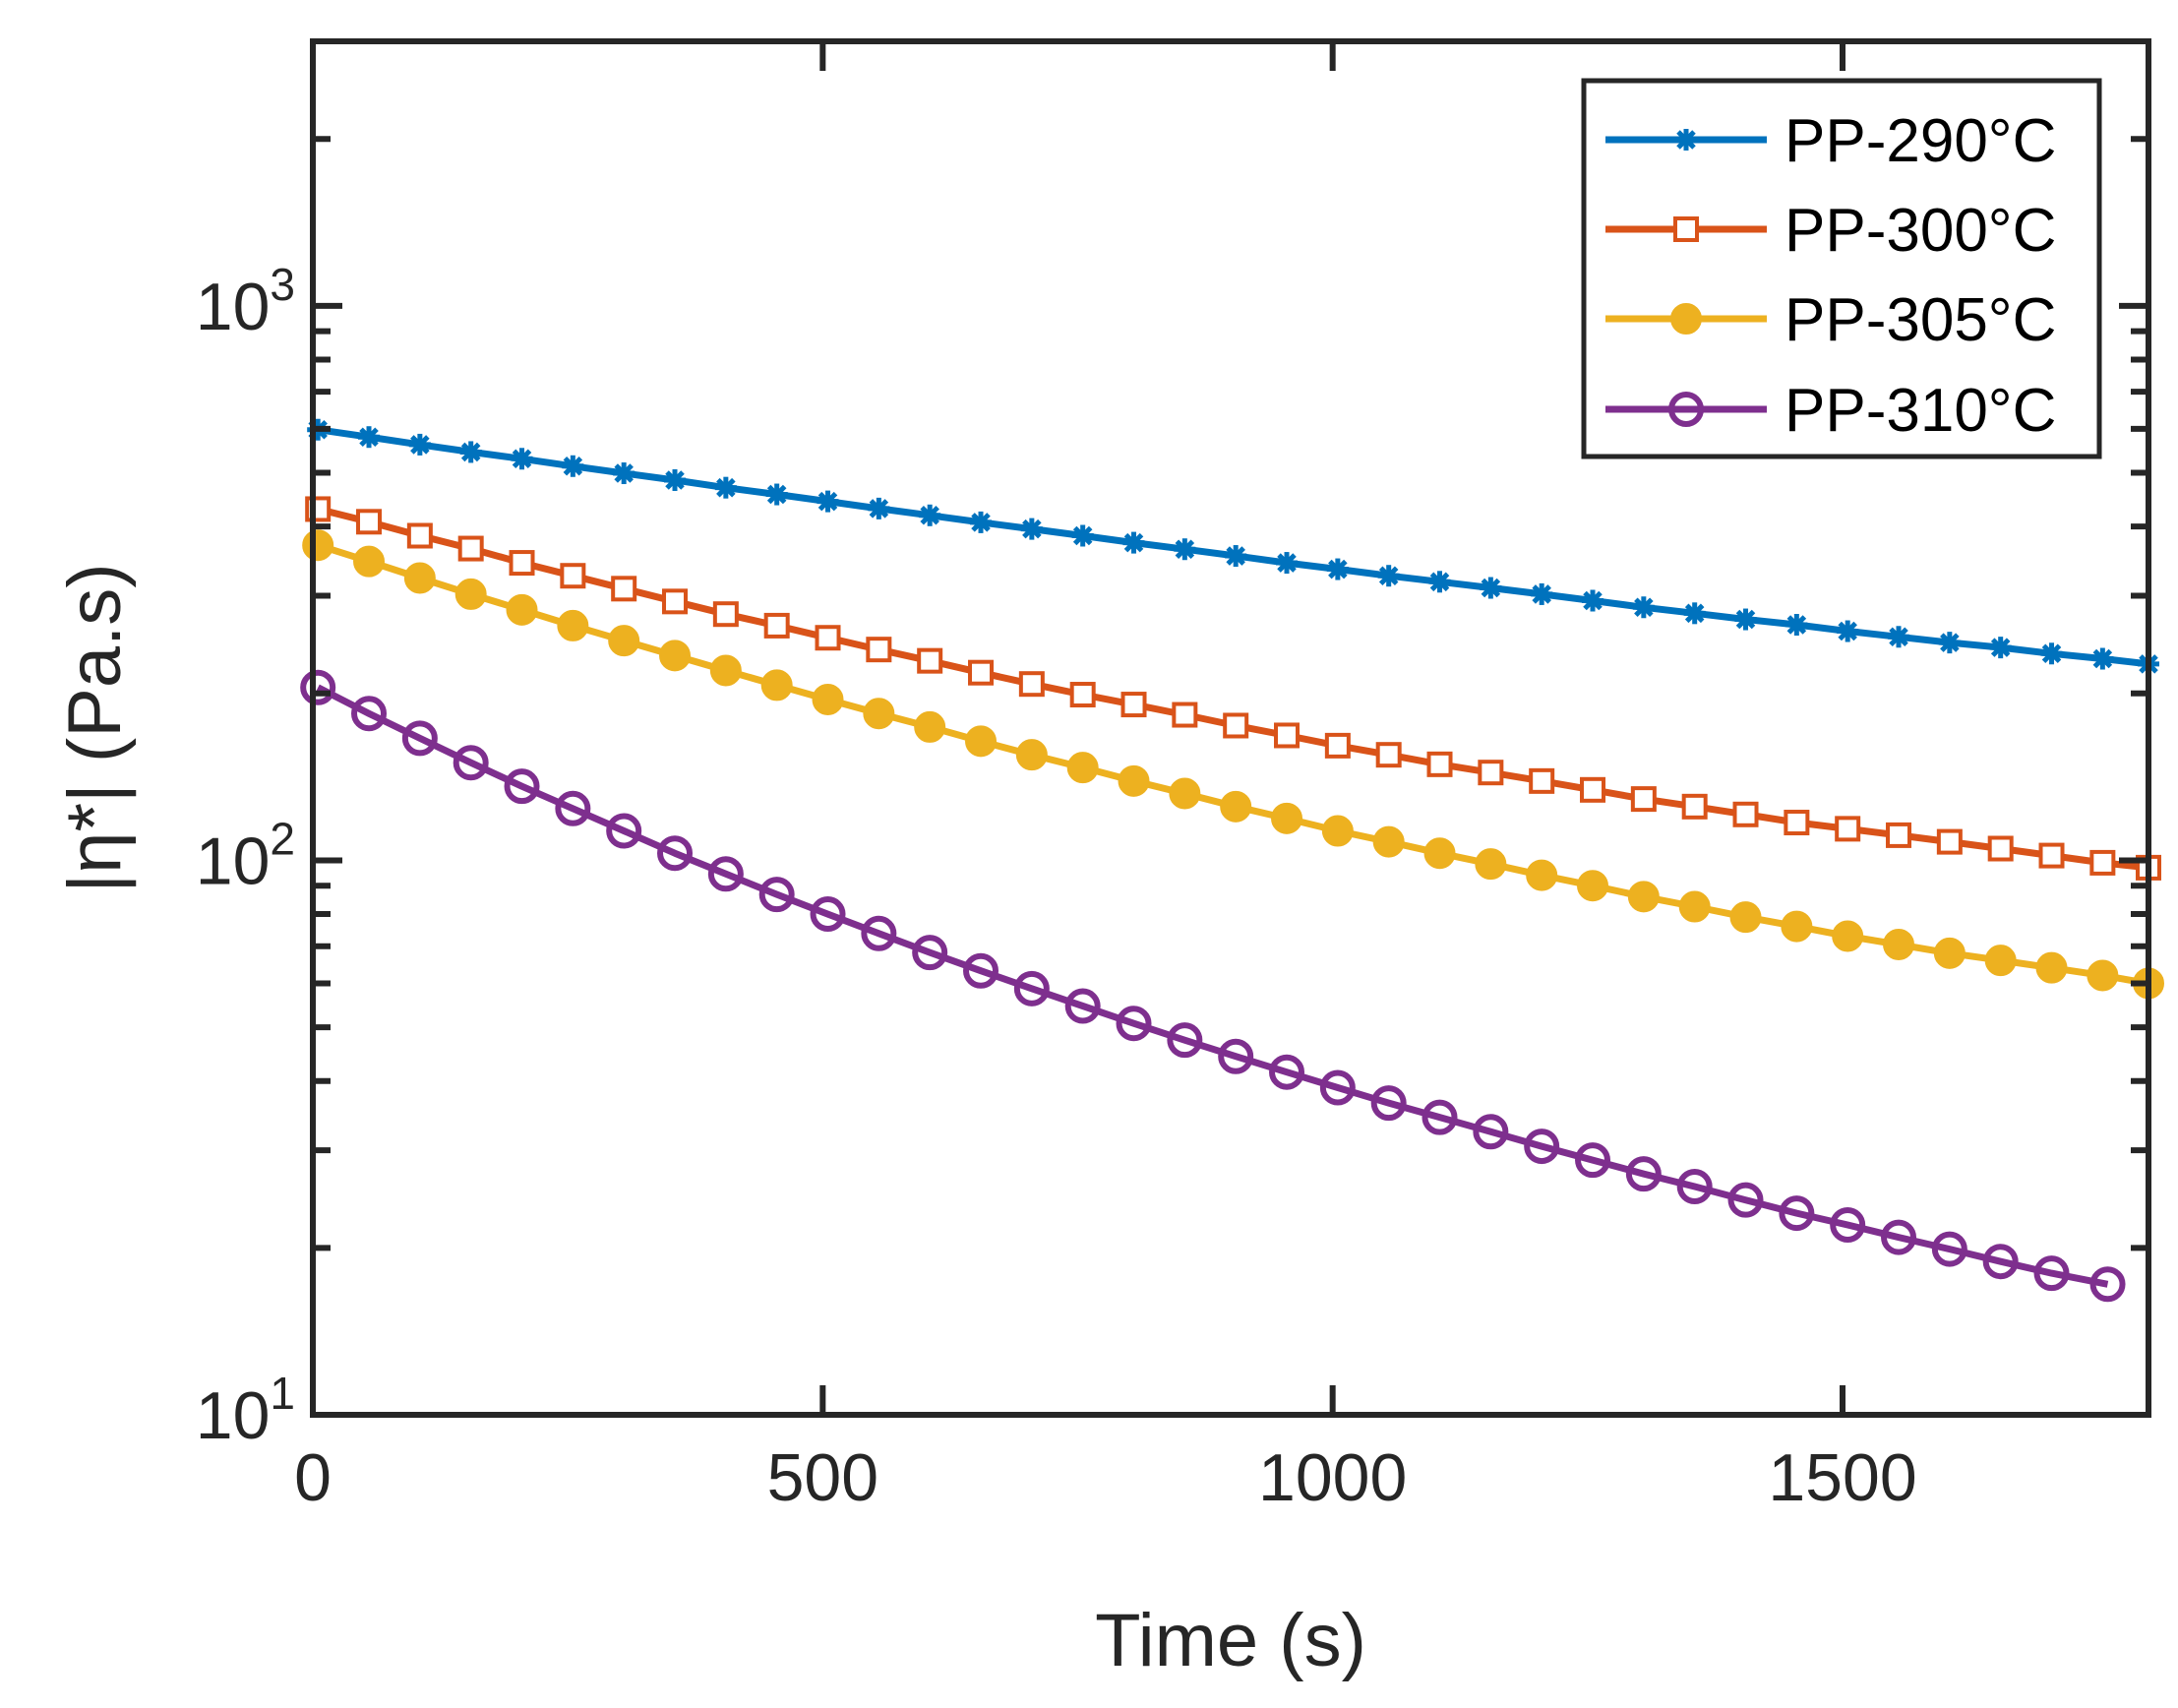 Image resolution: width=2178 pixels, height=1708 pixels. Describe the element at coordinates (1920, 141) in the screenshot. I see `legend-label: PP-290°C` at that location.